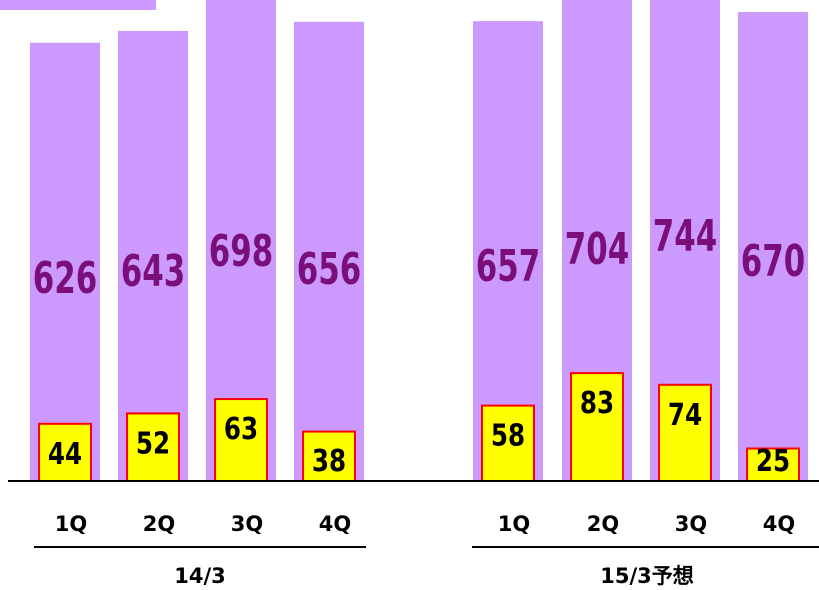 This screenshot has width=819, height=590. I want to click on large-series-data-labels: 626 643 698 656 657 704 744 670, so click(419, 257).